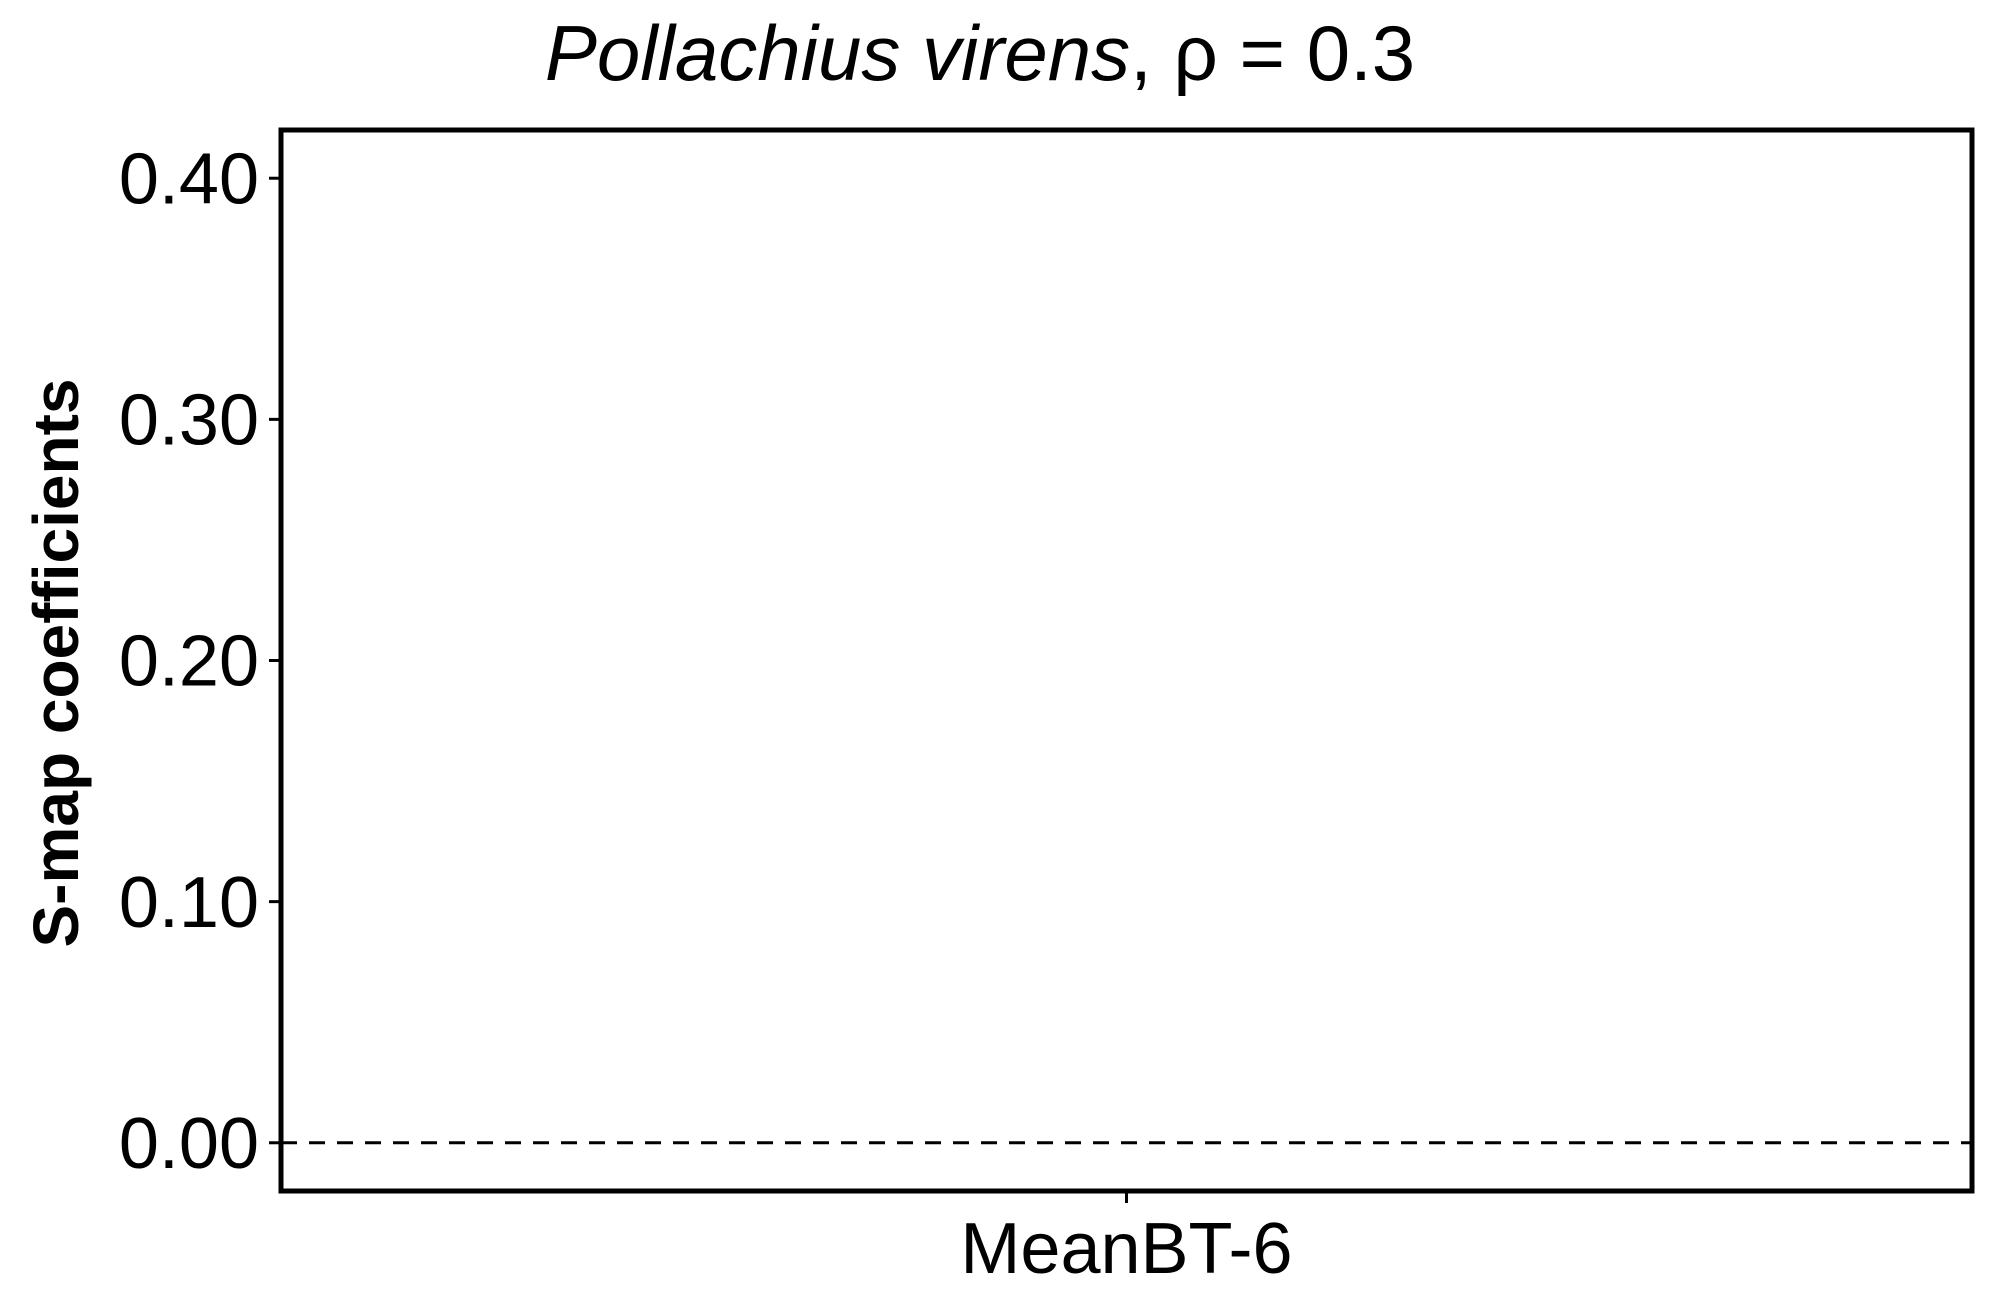  What do you see at coordinates (189, 903) in the screenshot?
I see `y-tick-label: 0.10` at bounding box center [189, 903].